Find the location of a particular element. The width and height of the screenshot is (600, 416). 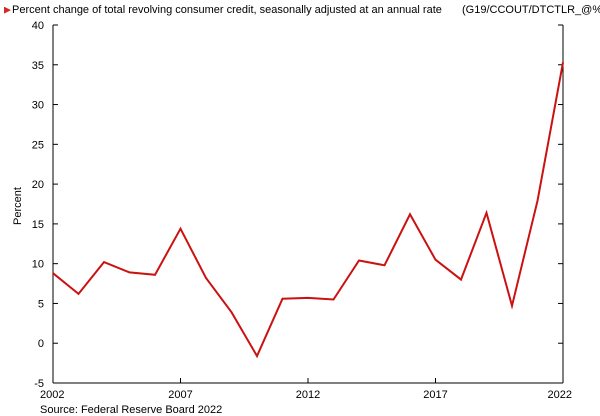

x-tick-label: 2022 is located at coordinates (560, 395).